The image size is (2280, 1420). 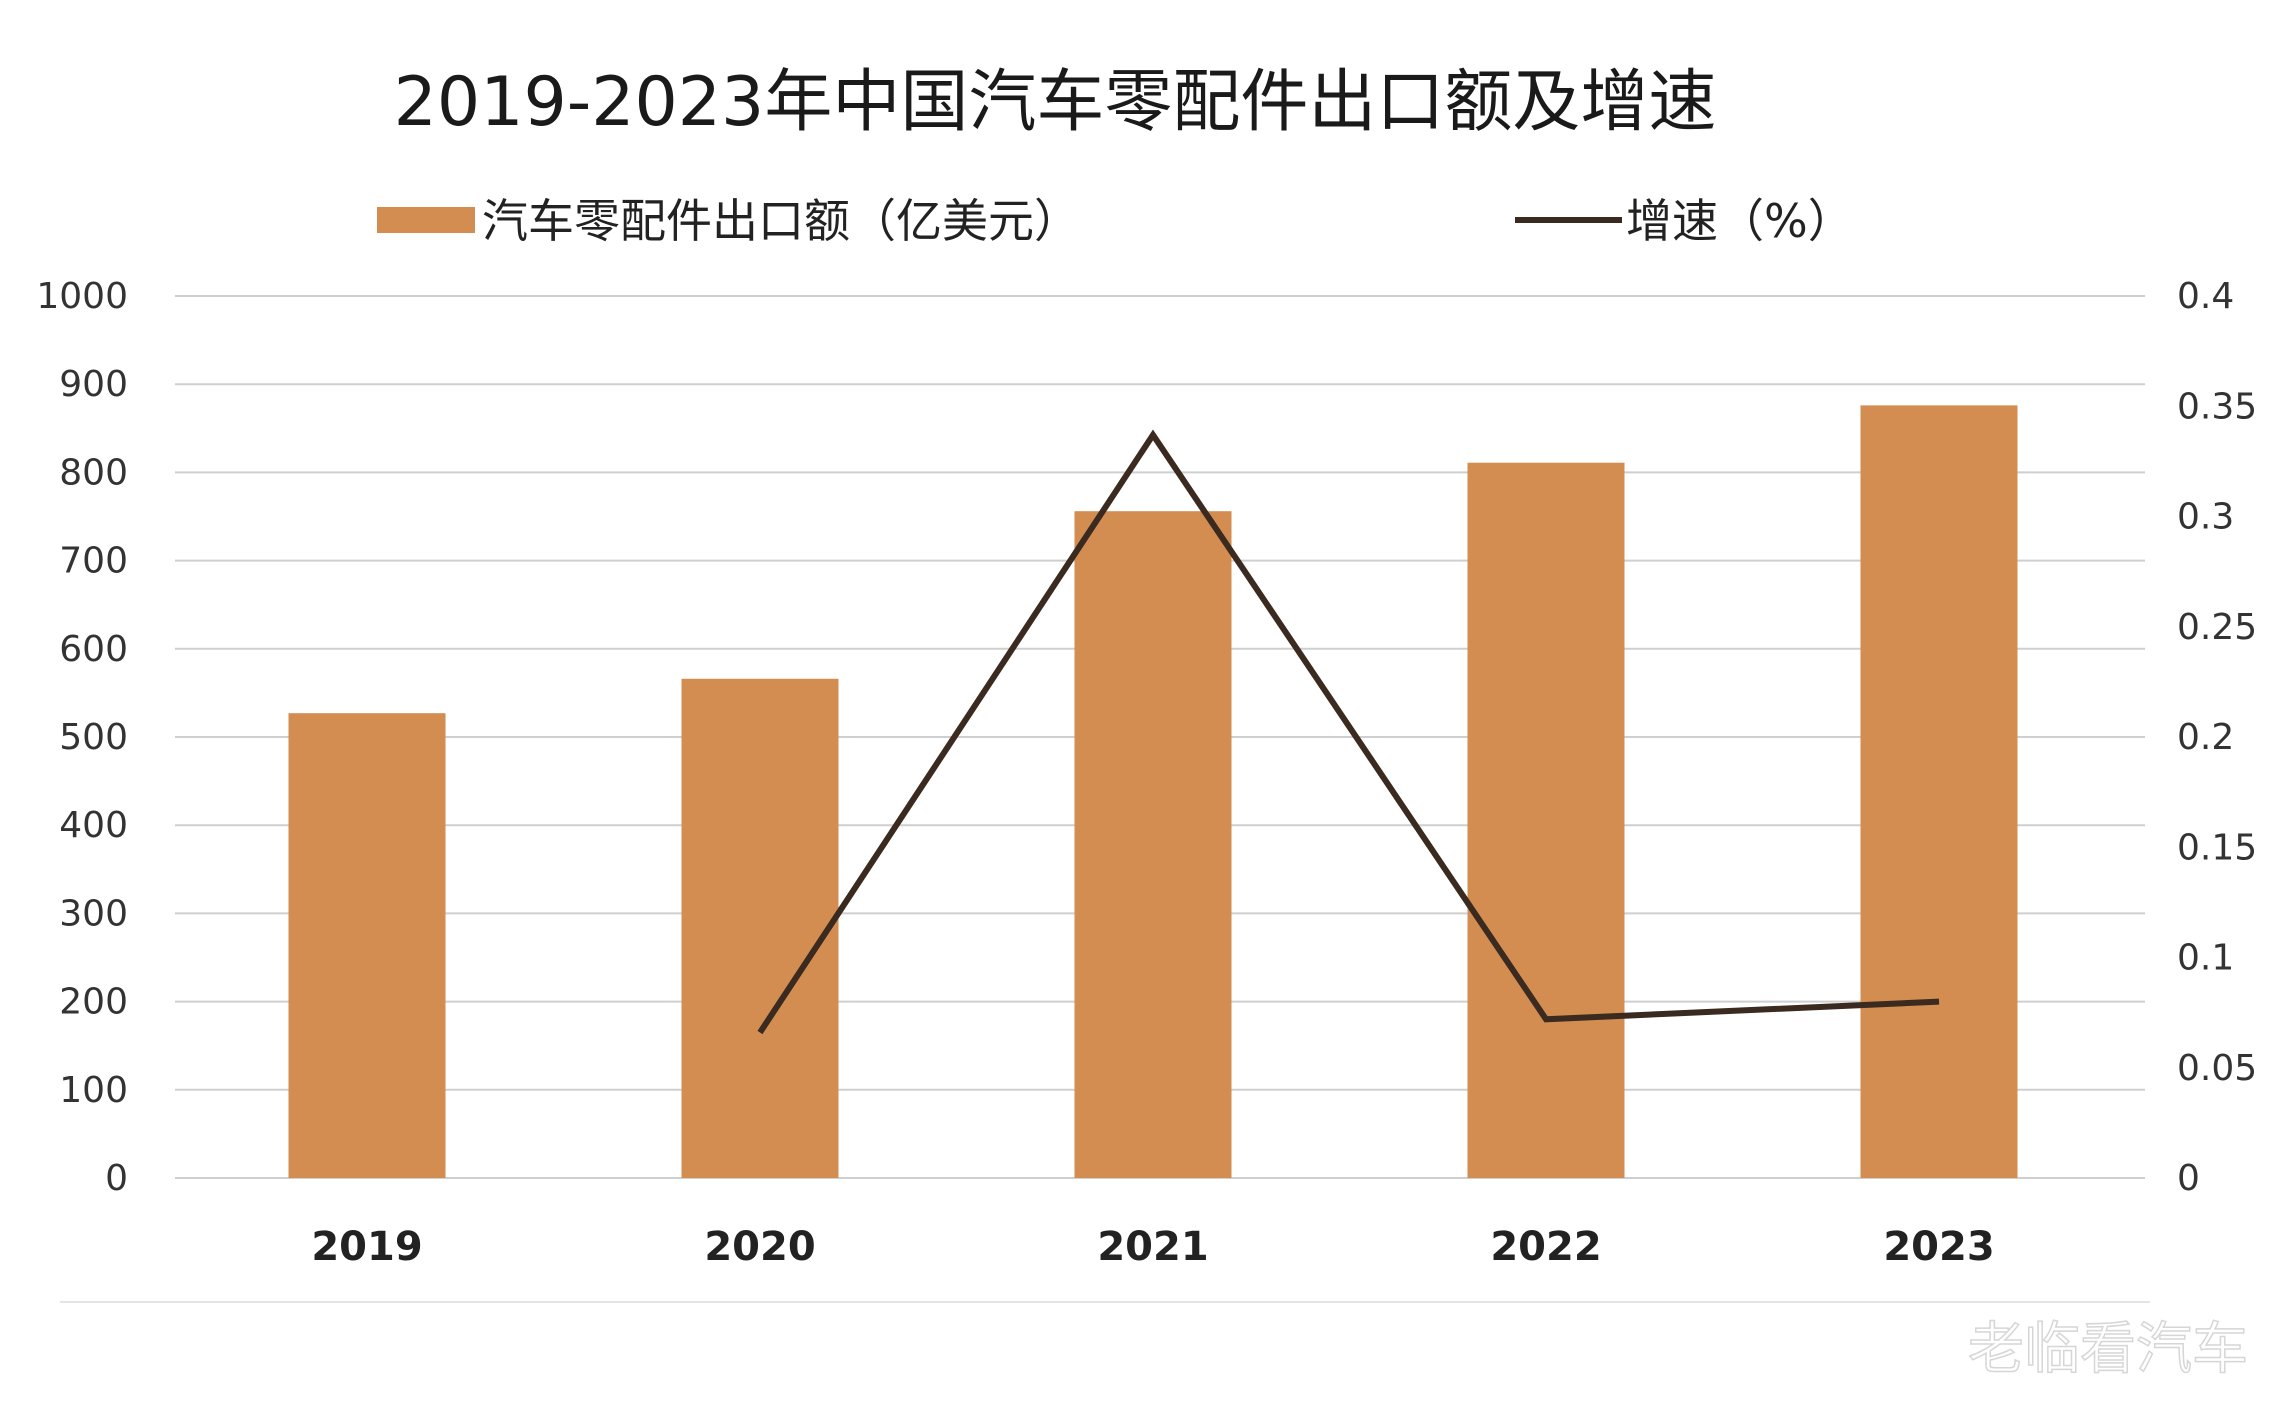 What do you see at coordinates (93, 649) in the screenshot?
I see `y-left-tick-label: 600` at bounding box center [93, 649].